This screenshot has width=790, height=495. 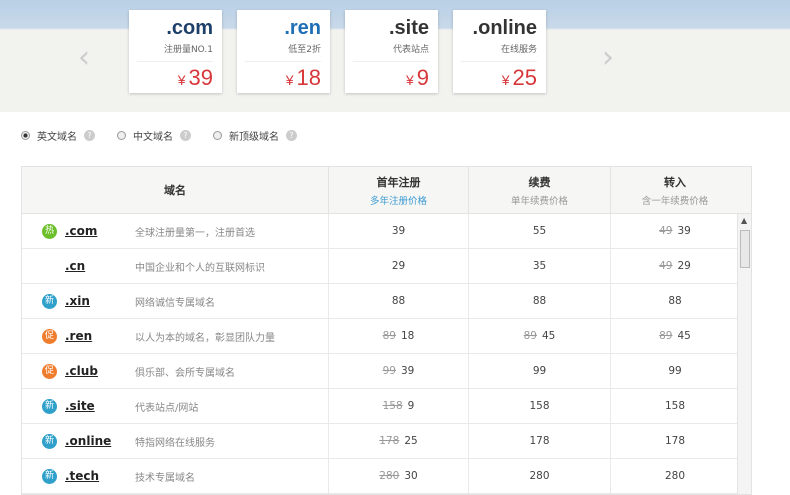 I want to click on domain-link: .site, so click(x=80, y=406).